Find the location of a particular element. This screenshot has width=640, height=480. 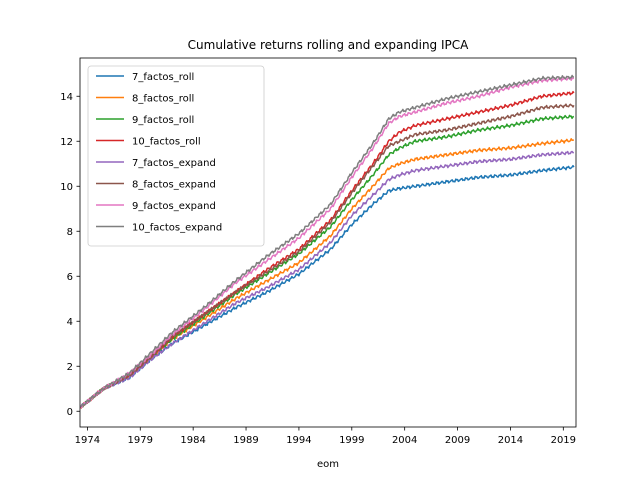

x-tick-label: 1989 is located at coordinates (245, 440).